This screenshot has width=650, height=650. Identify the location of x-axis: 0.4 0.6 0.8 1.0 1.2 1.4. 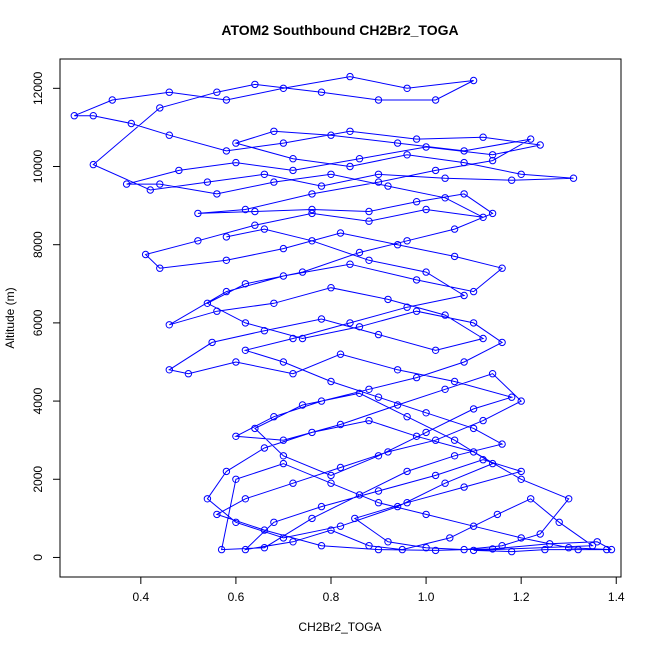
(378, 590).